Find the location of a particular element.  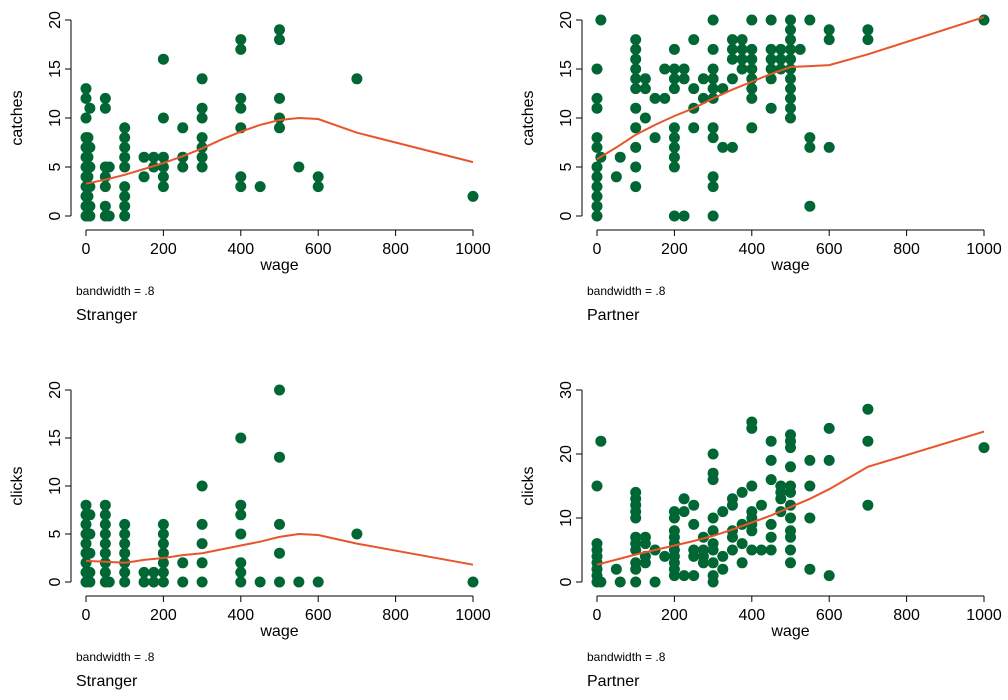

x-tick-label: 0 is located at coordinates (597, 249).